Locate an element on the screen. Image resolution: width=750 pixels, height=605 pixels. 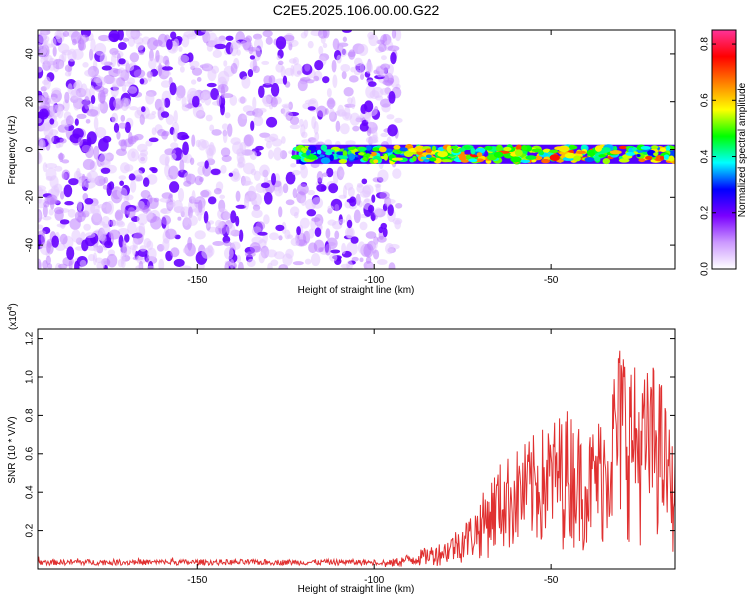
spectrogram-xtick-label: -50 is located at coordinates (551, 280).